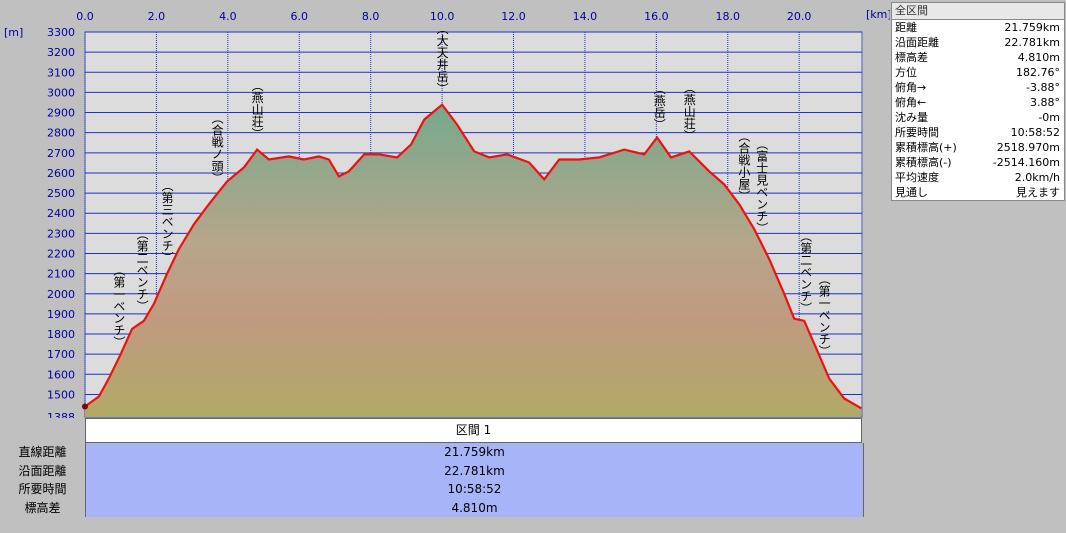 Image resolution: width=1066 pixels, height=533 pixels. I want to click on summary-label: 俯角←, so click(911, 102).